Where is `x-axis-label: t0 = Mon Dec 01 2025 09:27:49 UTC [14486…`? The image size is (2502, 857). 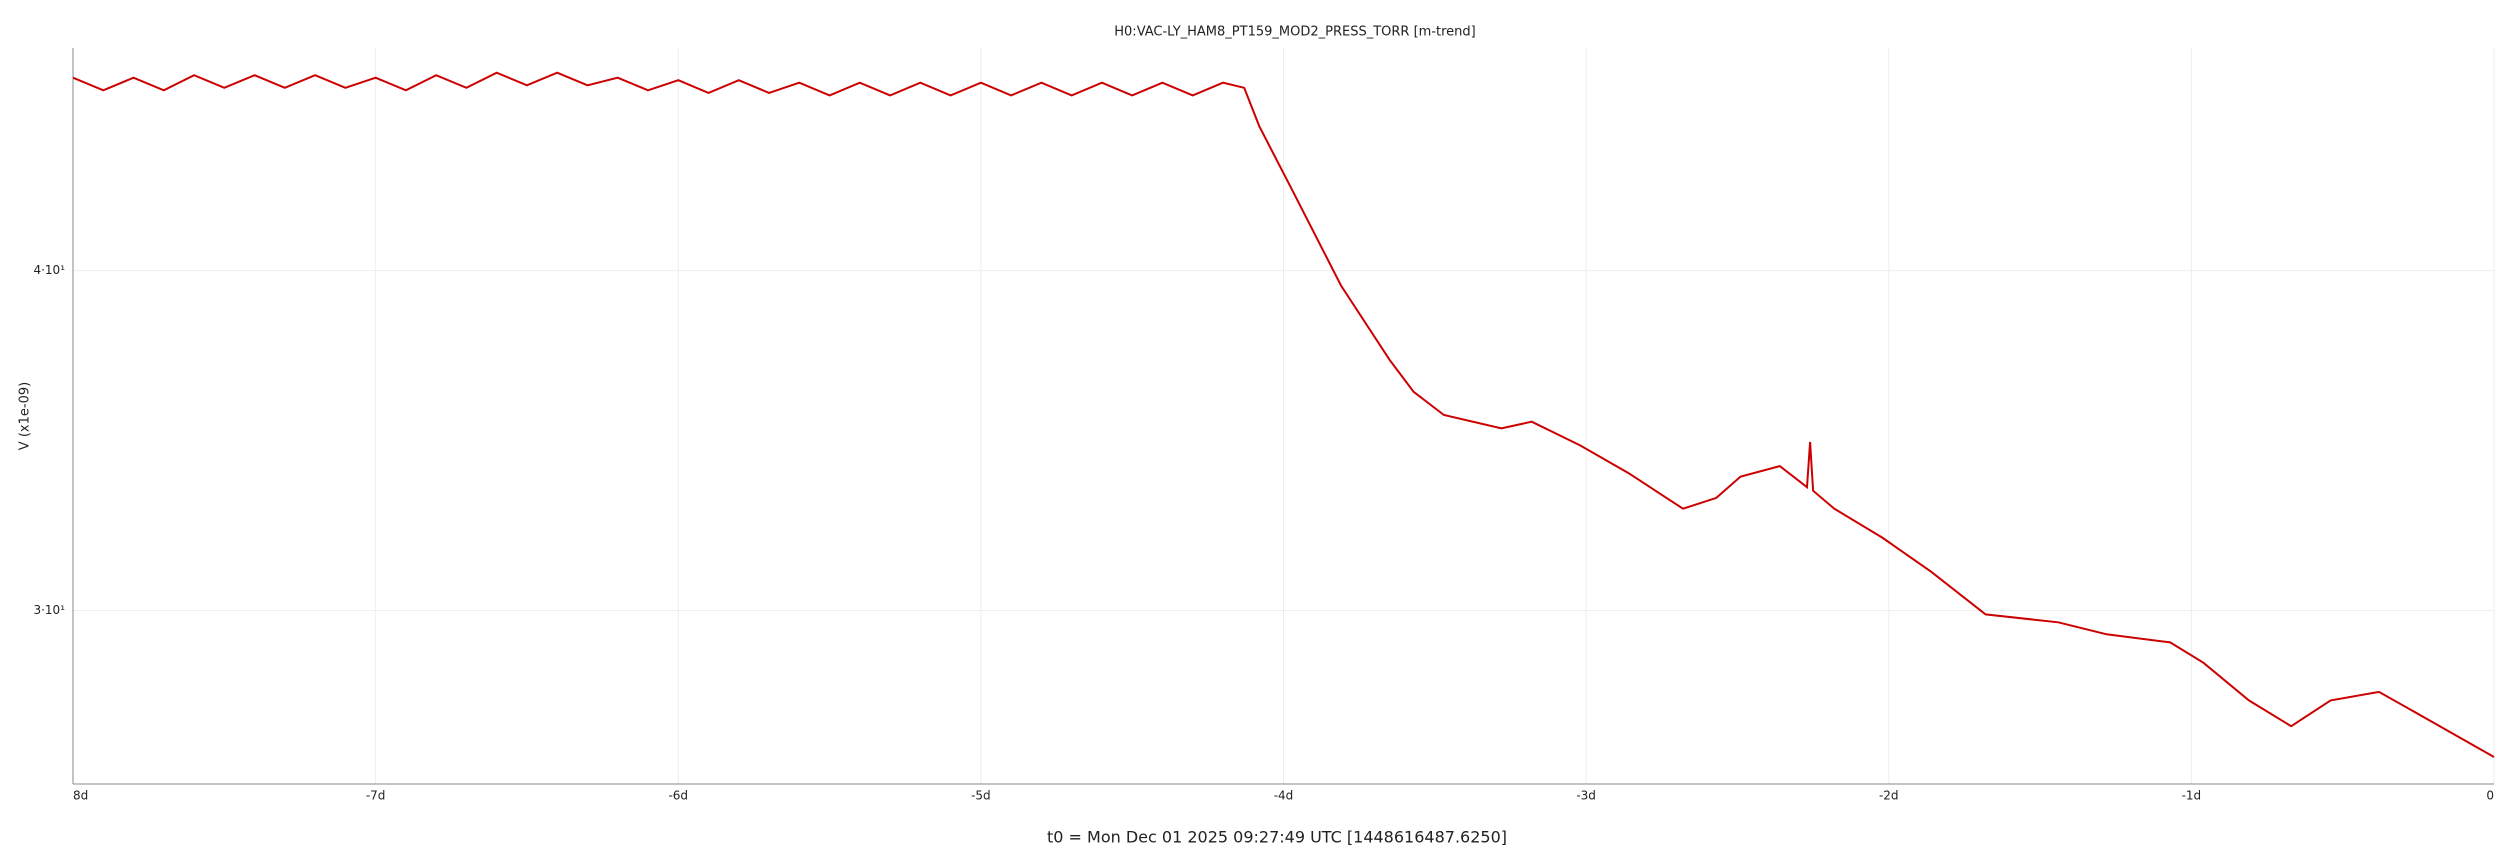 x-axis-label: t0 = Mon Dec 01 2025 09:27:49 UTC [14486… is located at coordinates (1277, 837).